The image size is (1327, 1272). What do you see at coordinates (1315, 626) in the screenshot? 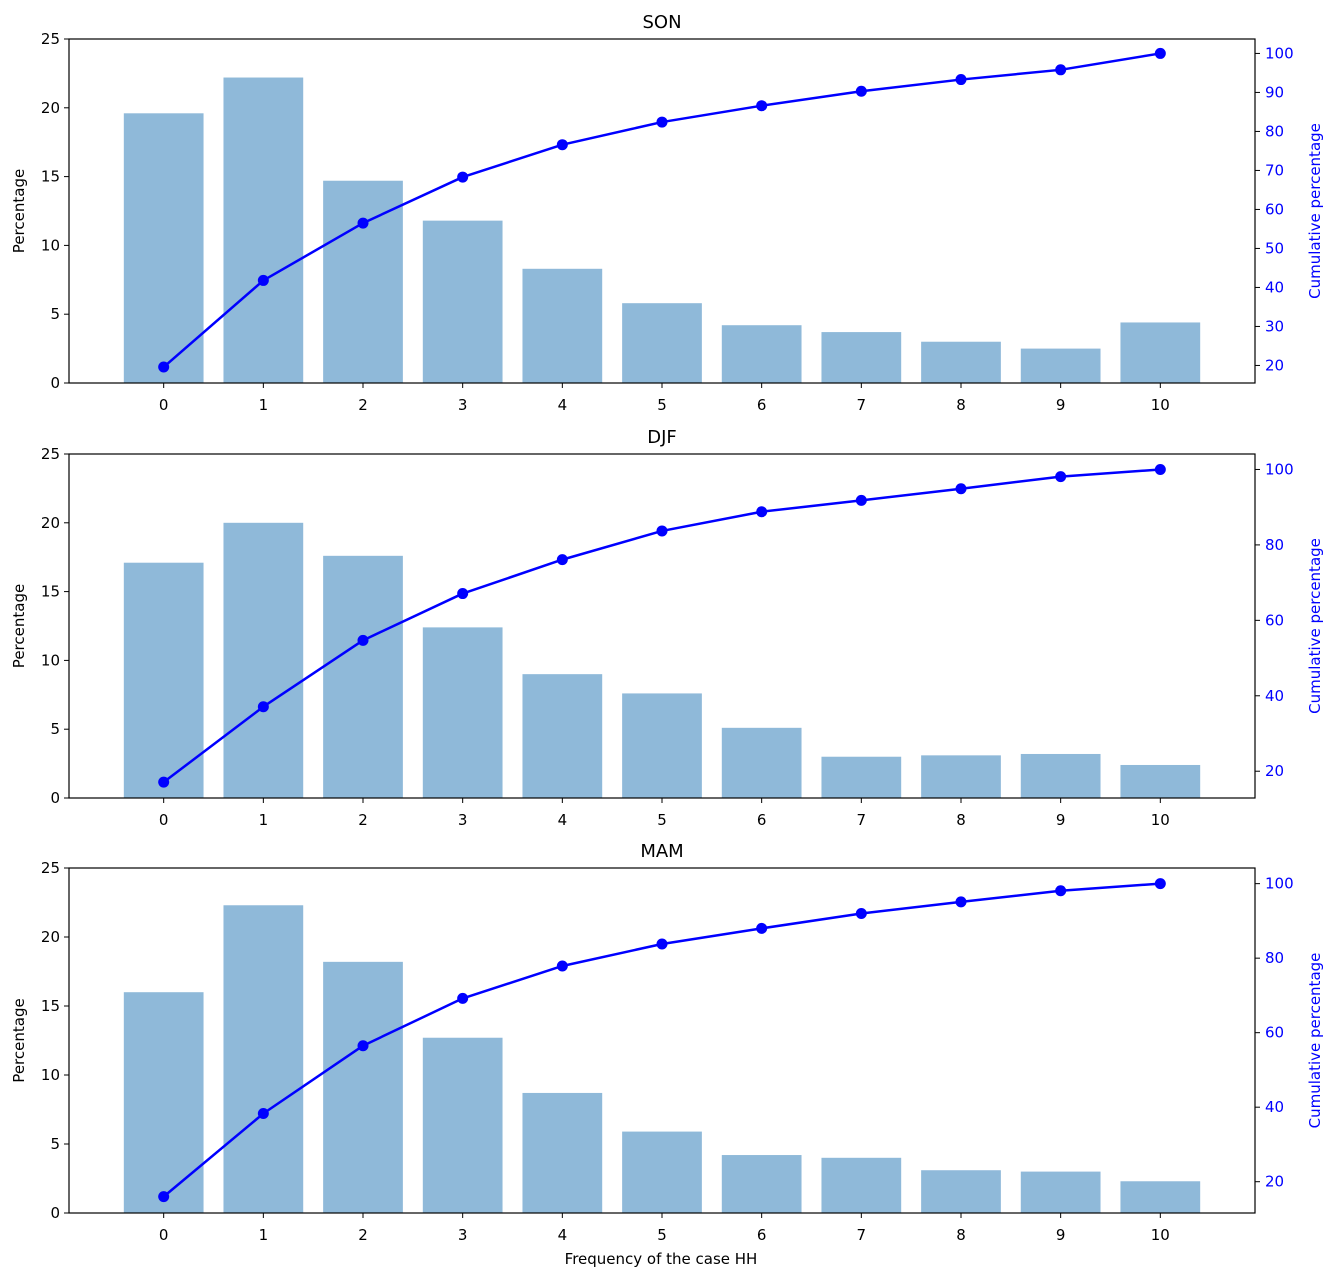
I see `y2-axis-label: Cumulative percentage` at bounding box center [1315, 626].